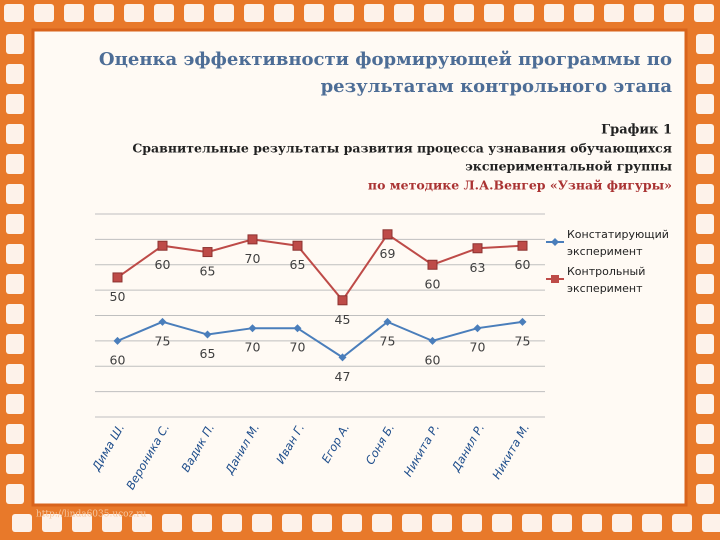 The height and width of the screenshot is (544, 720). Describe the element at coordinates (606, 271) in the screenshot. I see `legend-label-line: Контрольный` at that location.